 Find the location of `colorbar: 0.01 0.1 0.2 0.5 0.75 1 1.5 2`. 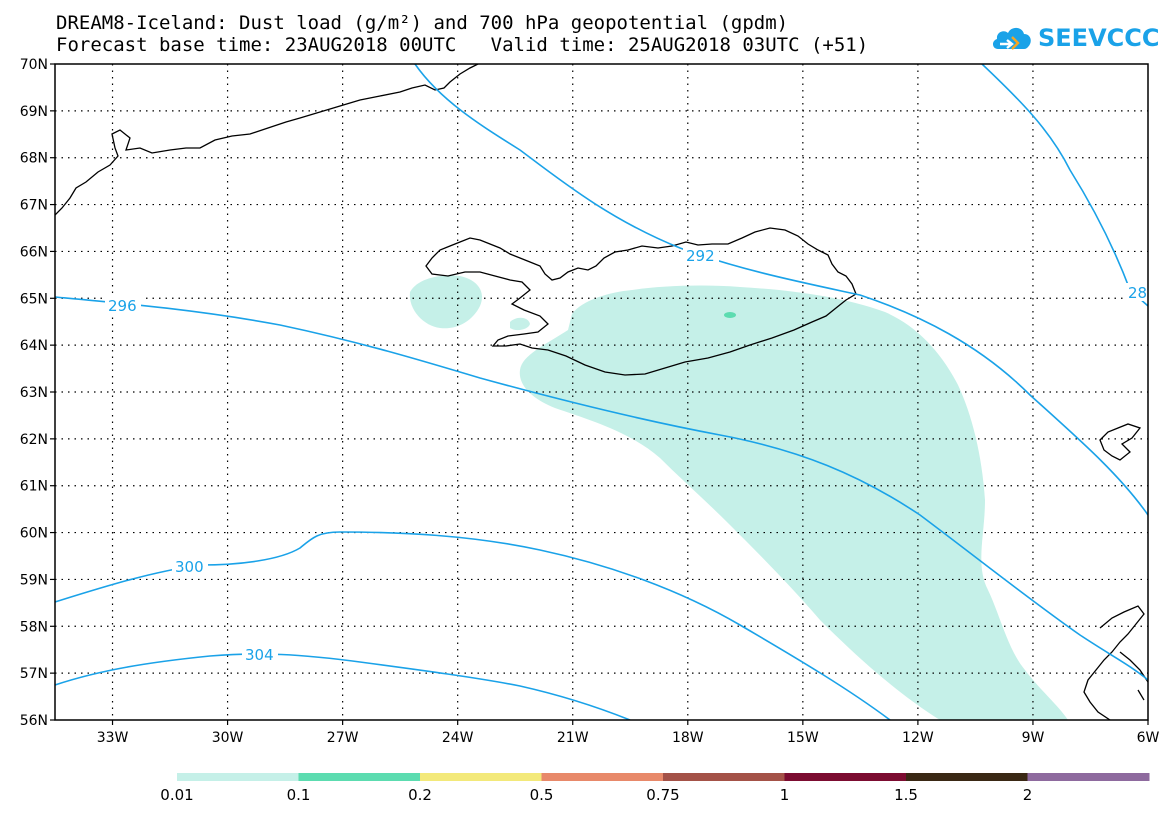

colorbar: 0.01 0.1 0.2 0.5 0.75 1 1.5 2 is located at coordinates (655, 788).